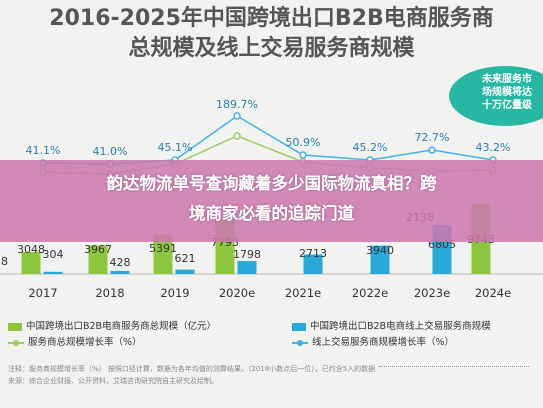 Image resolution: width=543 pixels, height=408 pixels. Describe the element at coordinates (121, 326) in the screenshot. I see `legend-label: 中国跨境出口B2B电商服务商总规模（亿元）` at that location.